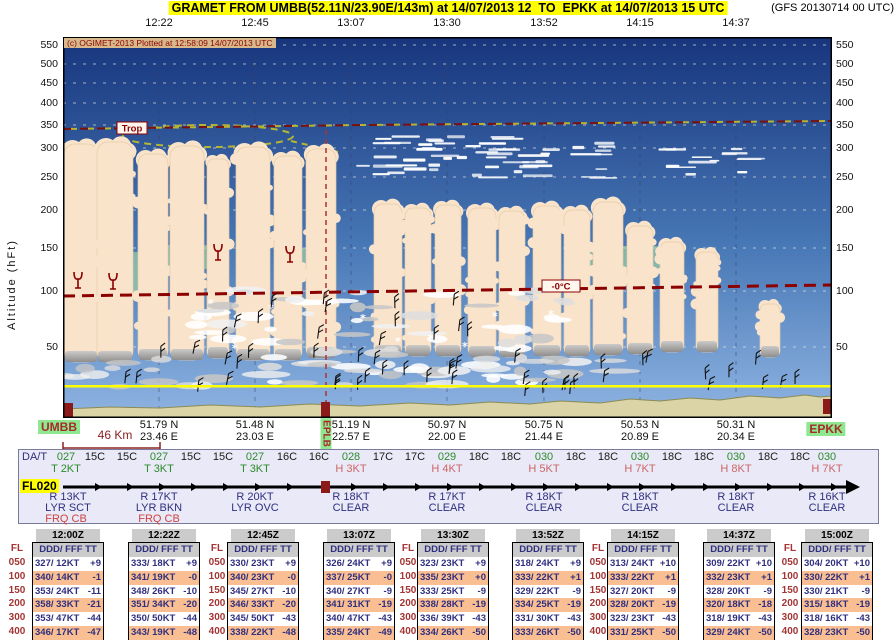 The height and width of the screenshot is (640, 896). I want to click on icing-symbol, so click(113, 281).